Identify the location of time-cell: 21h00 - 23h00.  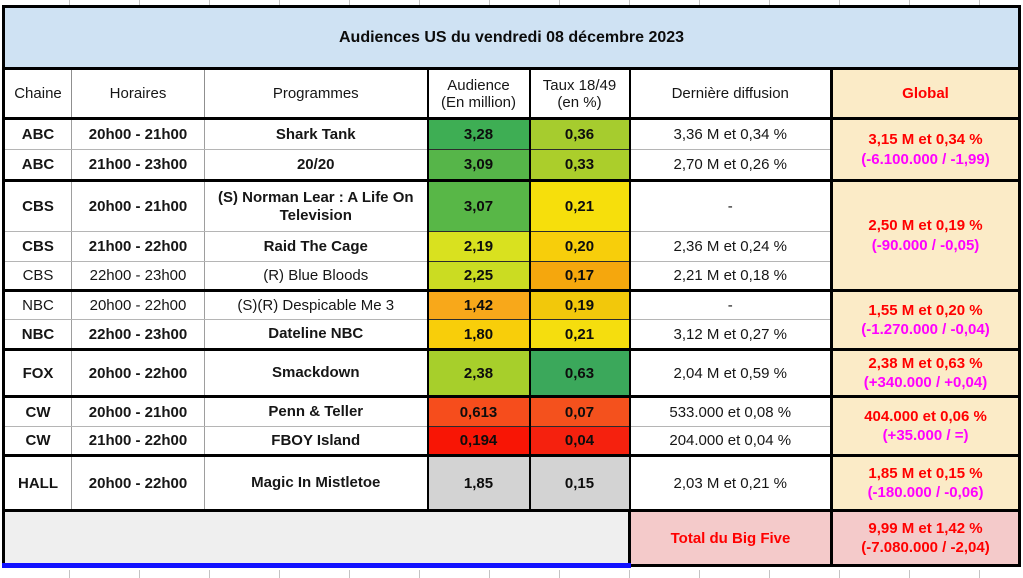
(138, 165).